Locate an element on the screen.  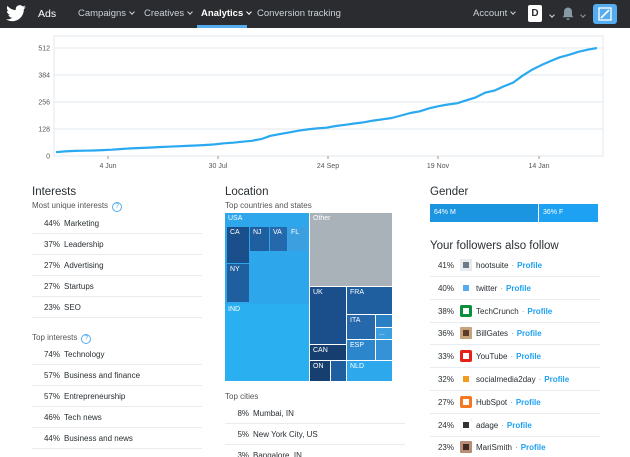
notifications-chevron-icon is located at coordinates (583, 15).